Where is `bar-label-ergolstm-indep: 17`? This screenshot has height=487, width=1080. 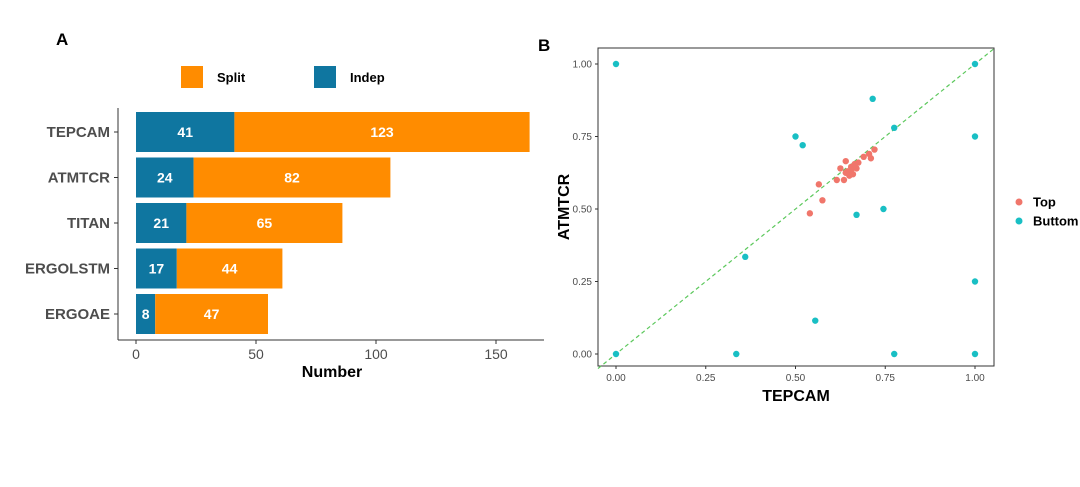
bar-label-ergolstm-indep: 17 is located at coordinates (157, 269).